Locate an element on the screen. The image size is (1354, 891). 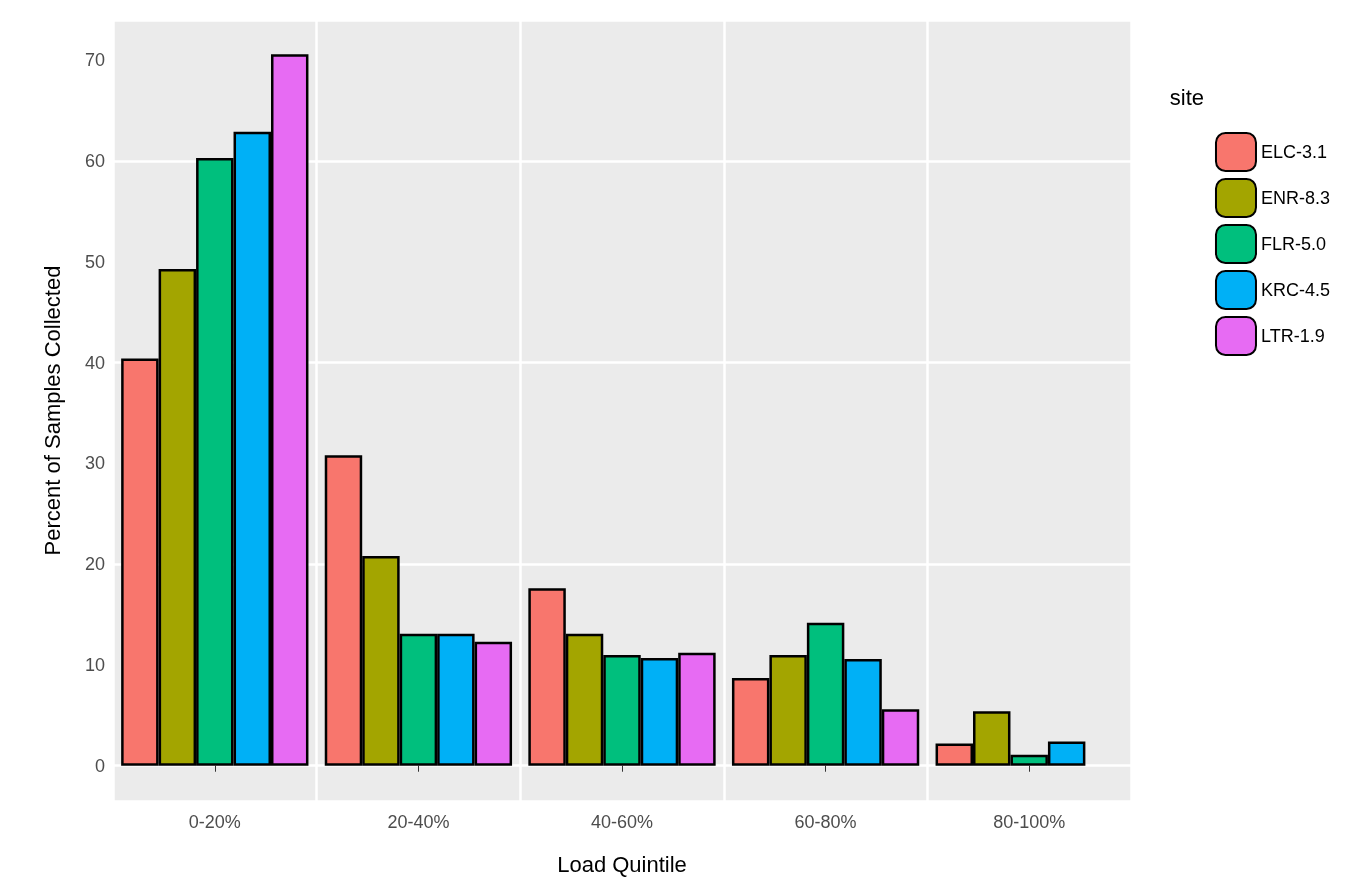
legend-label: LTR-1.9 is located at coordinates (1292, 336).